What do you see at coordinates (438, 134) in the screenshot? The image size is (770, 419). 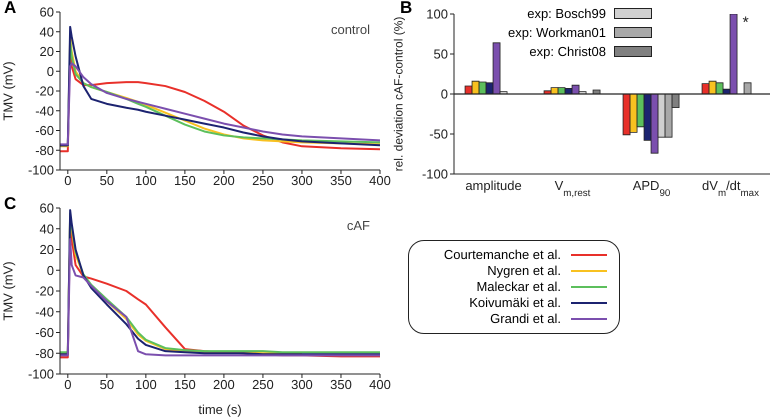 I see `y-tick-label: -50` at bounding box center [438, 134].